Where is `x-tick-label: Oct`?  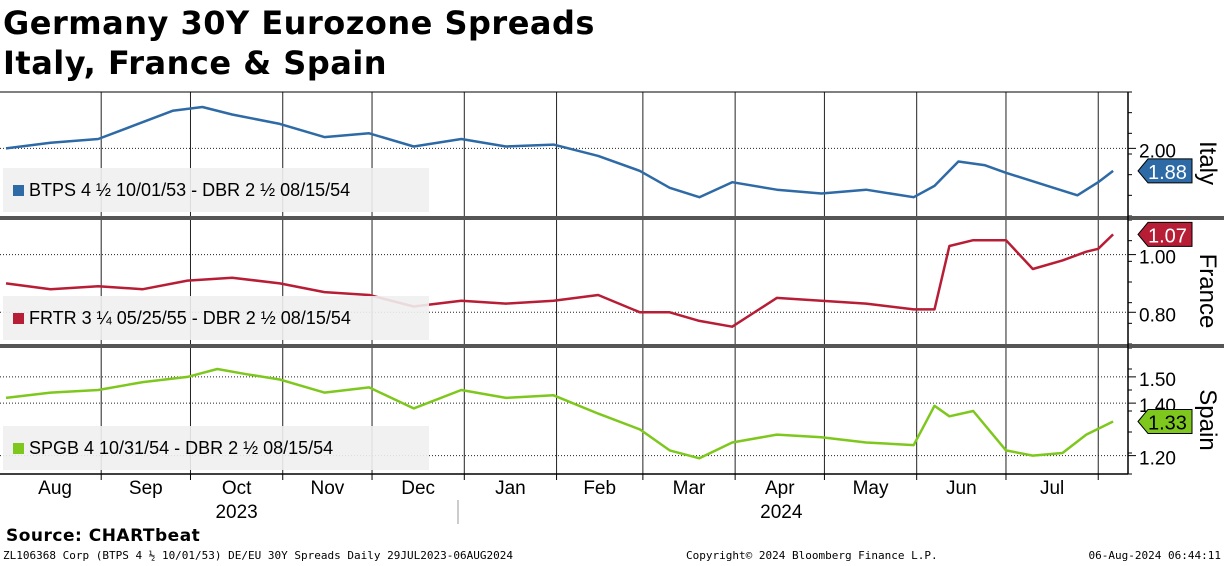
x-tick-label: Oct is located at coordinates (237, 488).